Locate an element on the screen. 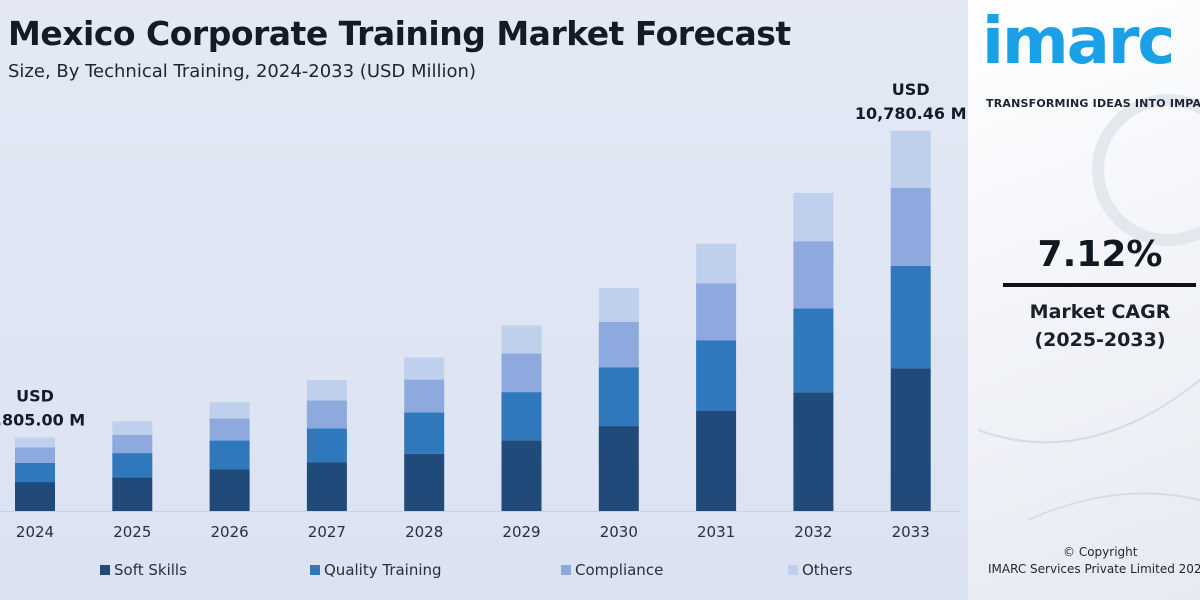  bar-others-2030 is located at coordinates (618, 305).